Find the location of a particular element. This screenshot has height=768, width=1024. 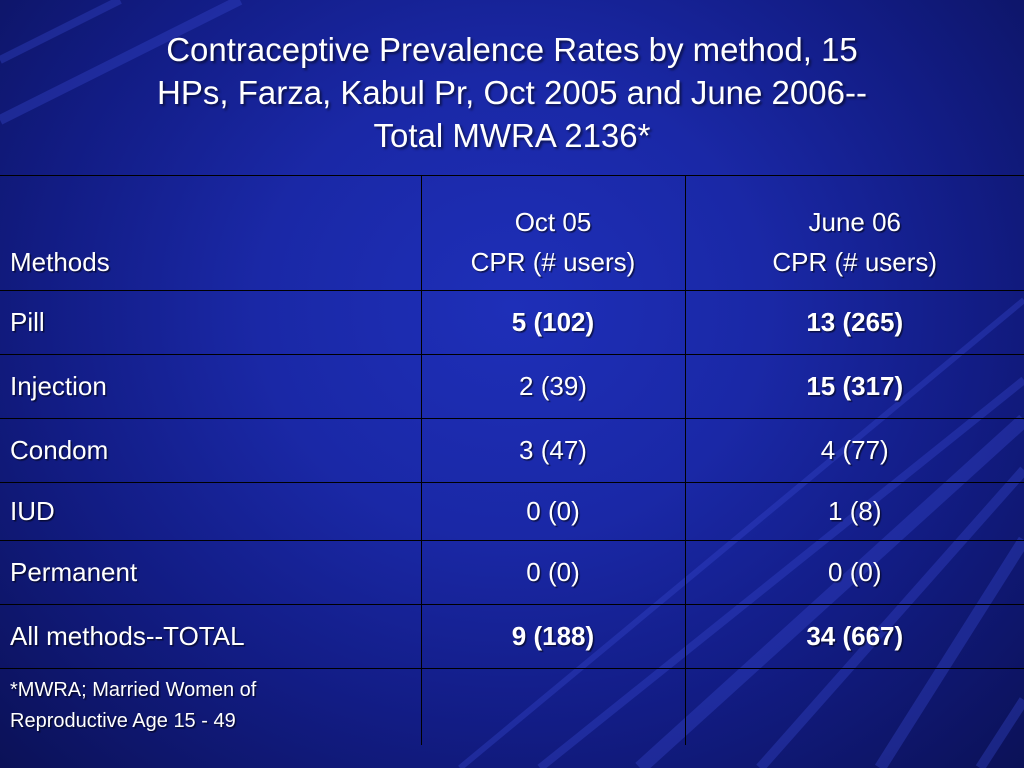

oct05-cell: 2 (39) is located at coordinates (553, 386).